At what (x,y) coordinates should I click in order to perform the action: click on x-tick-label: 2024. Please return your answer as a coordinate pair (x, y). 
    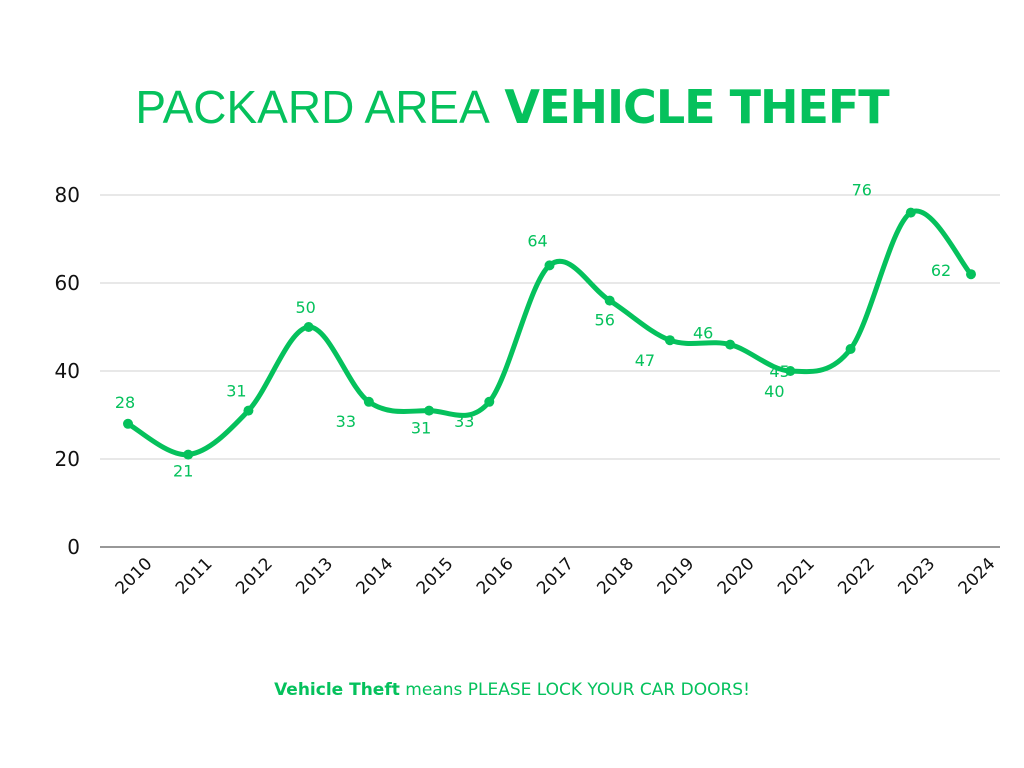
    Looking at the image, I should click on (977, 576).